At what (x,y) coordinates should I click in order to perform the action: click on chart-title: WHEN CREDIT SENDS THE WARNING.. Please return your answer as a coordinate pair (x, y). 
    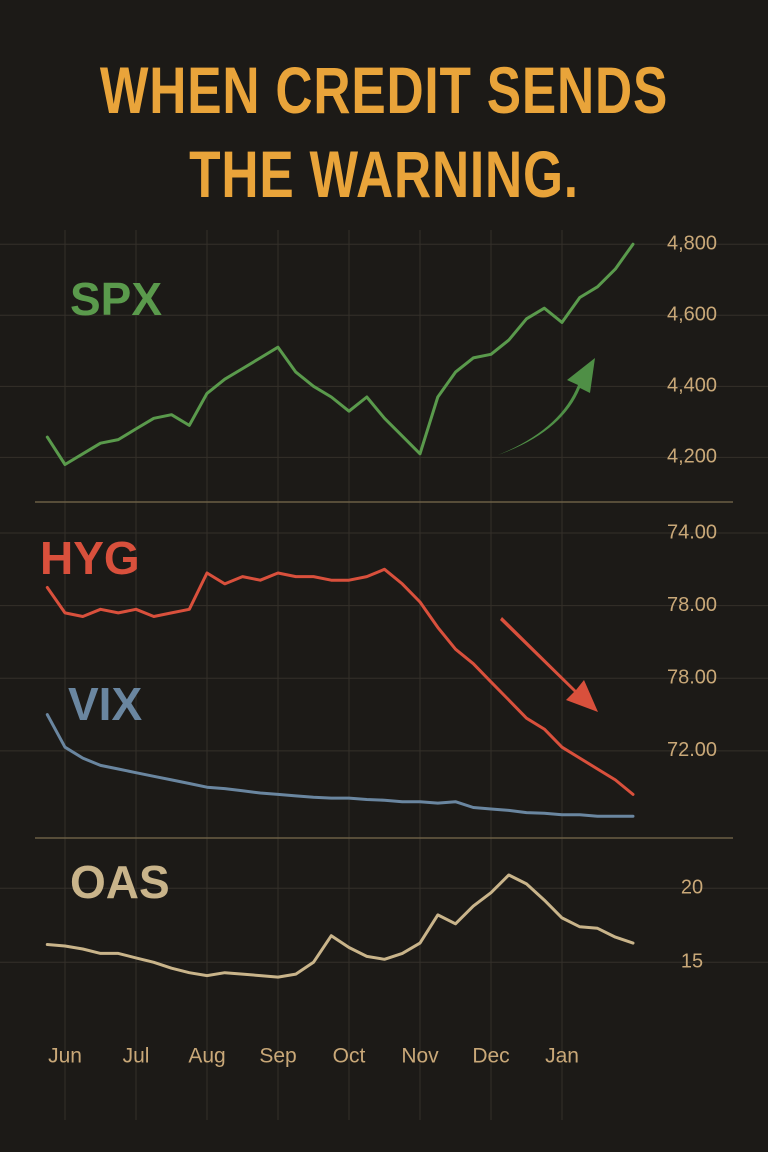
    Looking at the image, I should click on (384, 132).